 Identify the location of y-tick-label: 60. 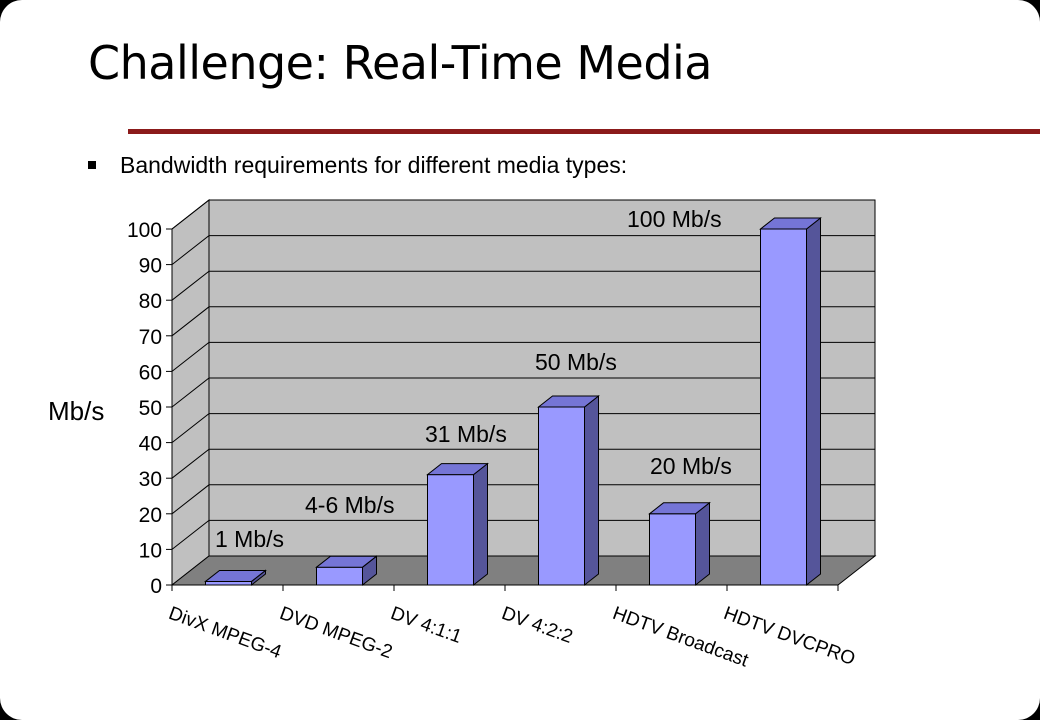
(150, 372).